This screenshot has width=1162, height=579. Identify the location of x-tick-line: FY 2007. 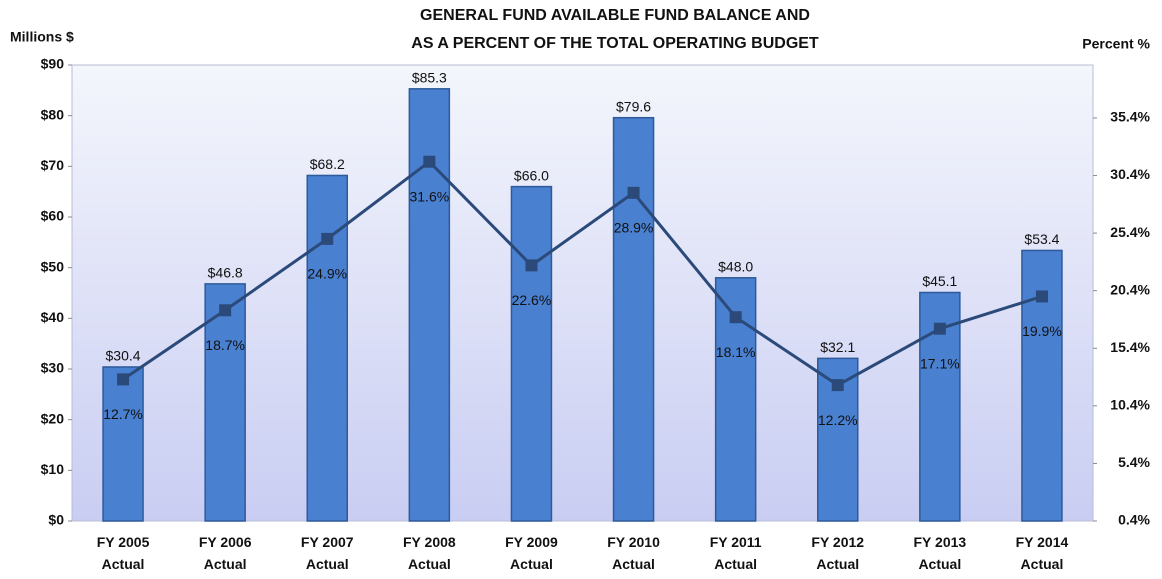
(327, 542).